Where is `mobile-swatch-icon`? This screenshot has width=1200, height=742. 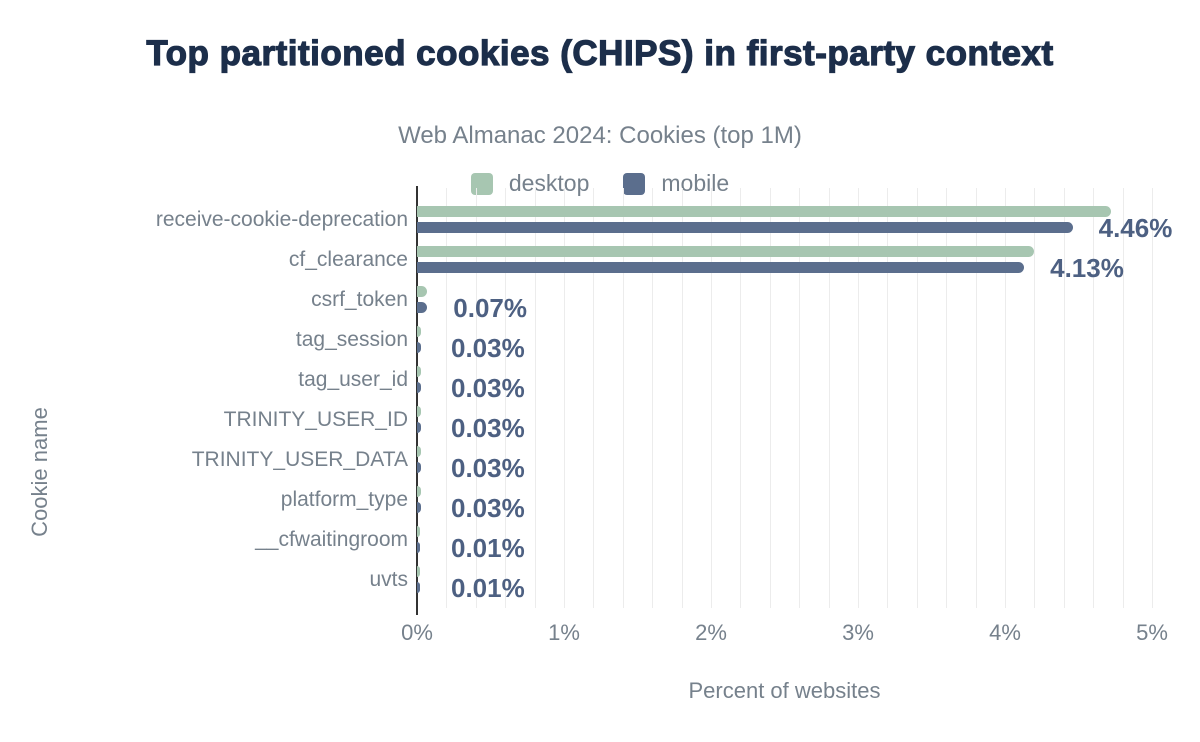 mobile-swatch-icon is located at coordinates (634, 183).